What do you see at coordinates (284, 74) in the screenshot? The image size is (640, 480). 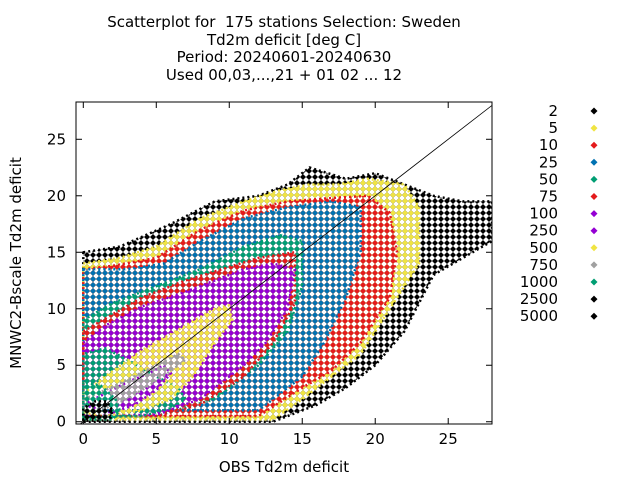 I see `title-line-4: Used 00,03,...,21 + 01 02 ... 12` at bounding box center [284, 74].